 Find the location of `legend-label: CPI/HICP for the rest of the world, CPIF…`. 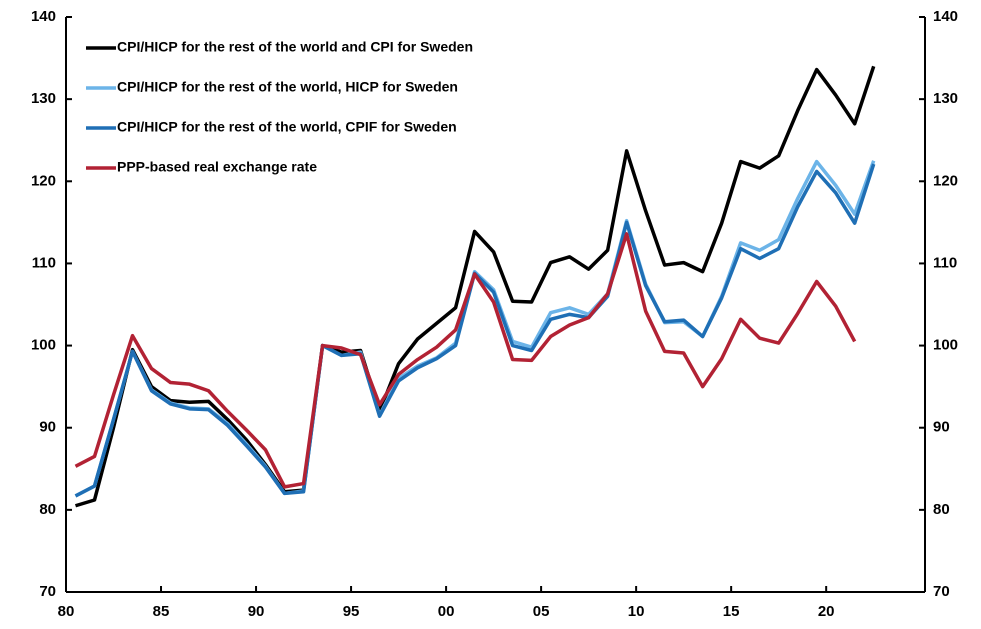

legend-label: CPI/HICP for the rest of the world, CPIF… is located at coordinates (287, 127).